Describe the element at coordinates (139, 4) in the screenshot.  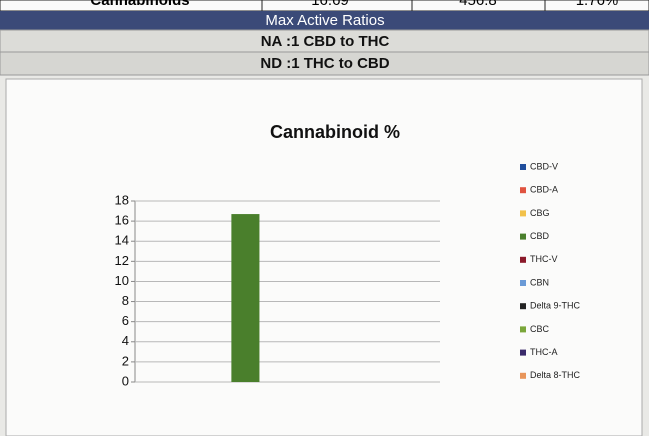
I see `cell: Cannabinoids` at that location.